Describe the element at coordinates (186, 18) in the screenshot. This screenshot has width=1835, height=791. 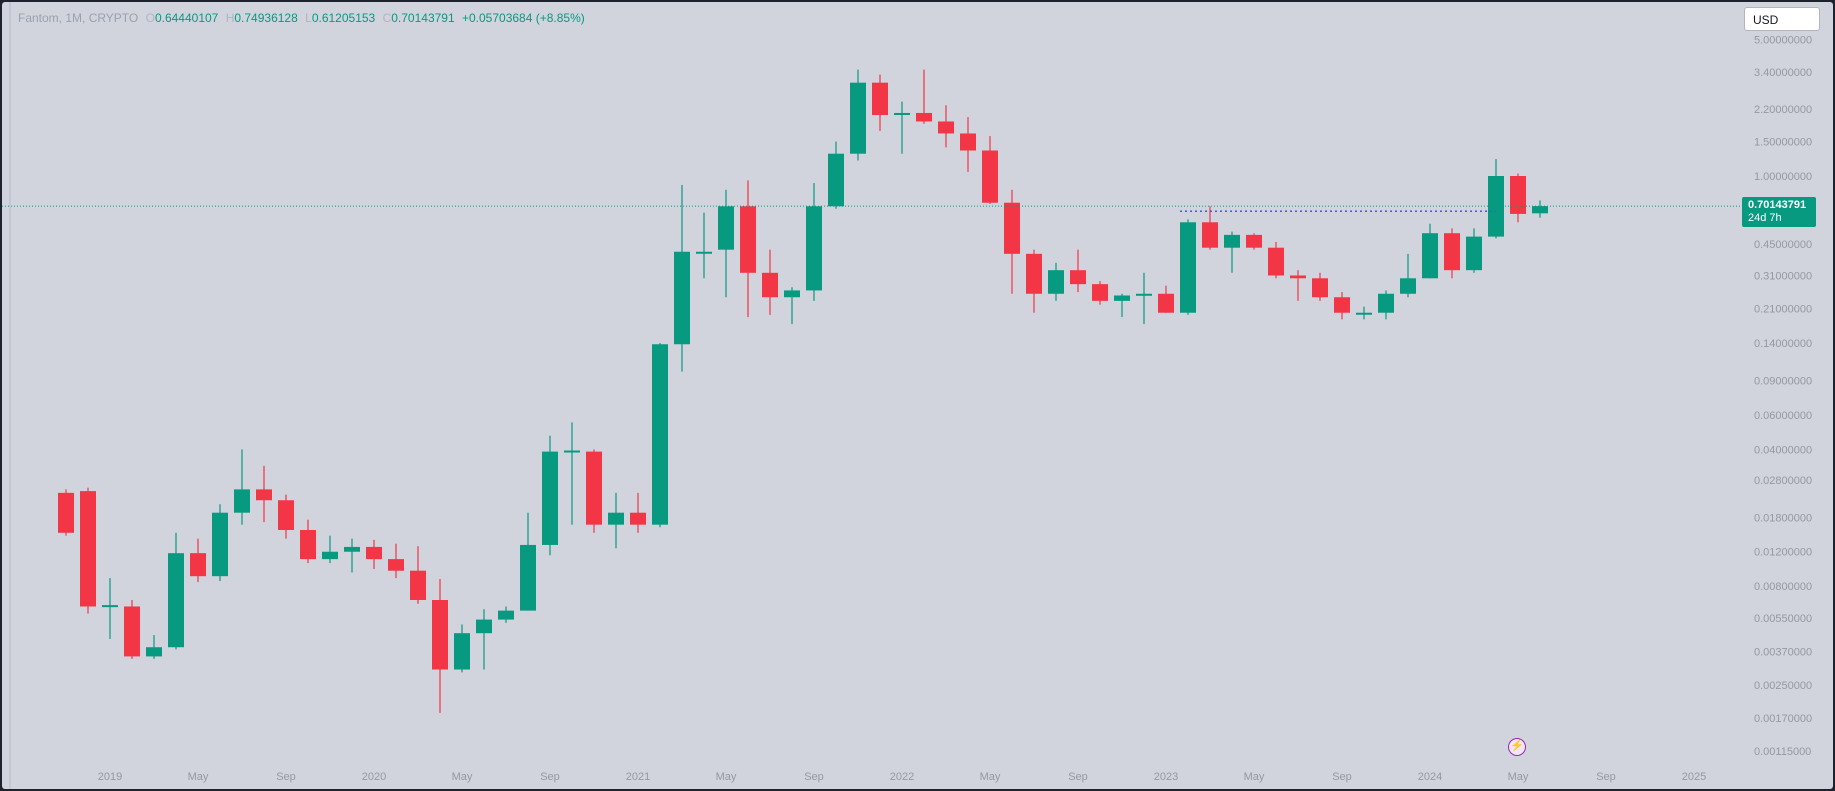
I see `open-value: 0.64440107` at that location.